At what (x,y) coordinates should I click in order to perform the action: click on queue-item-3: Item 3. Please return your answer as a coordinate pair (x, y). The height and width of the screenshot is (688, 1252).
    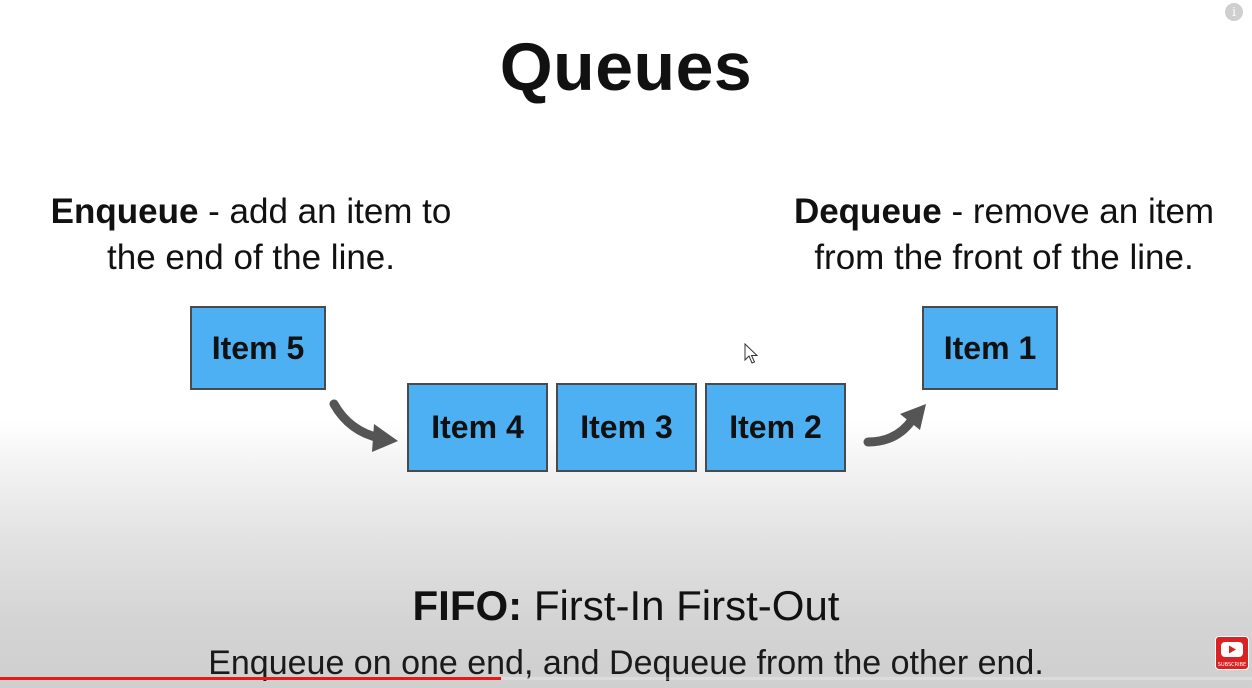
    Looking at the image, I should click on (626, 427).